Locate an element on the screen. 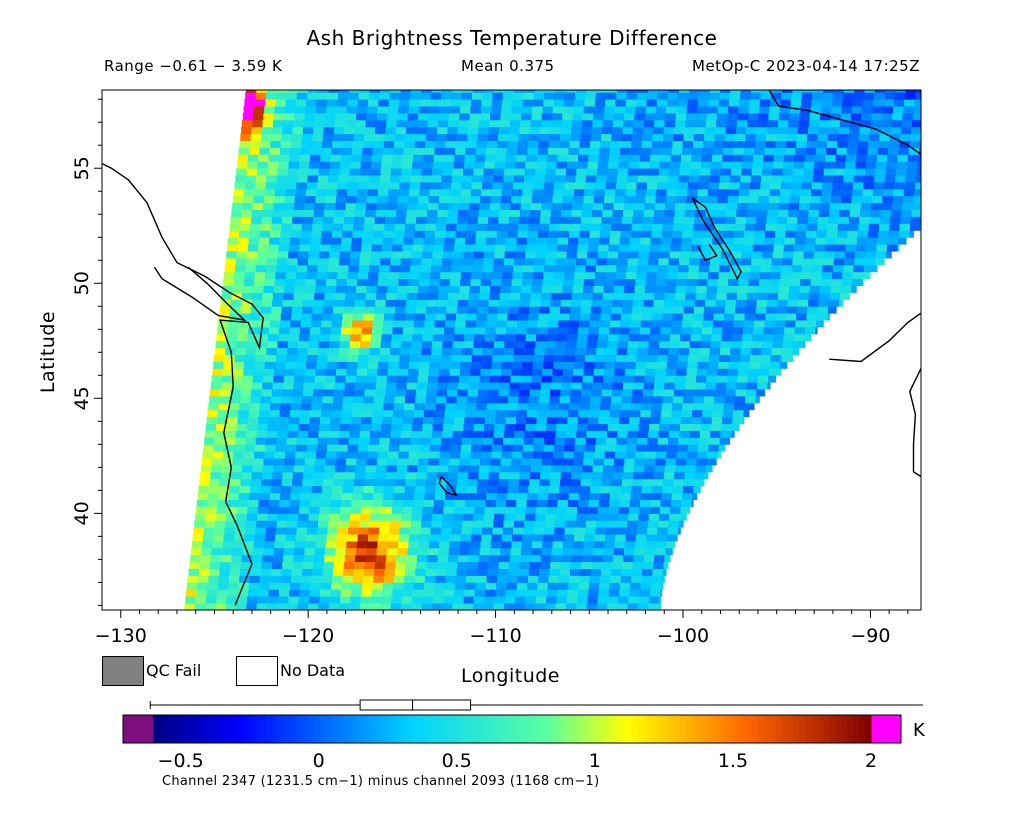  colorbar-unit: K is located at coordinates (919, 730).